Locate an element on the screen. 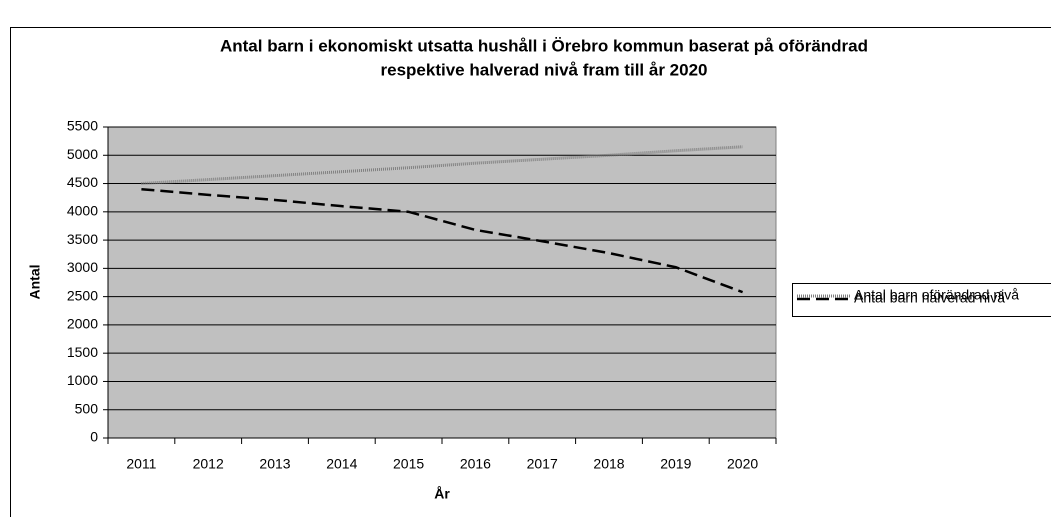 This screenshot has height=517, width=1051. y-tick-label: 4000 is located at coordinates (82, 211).